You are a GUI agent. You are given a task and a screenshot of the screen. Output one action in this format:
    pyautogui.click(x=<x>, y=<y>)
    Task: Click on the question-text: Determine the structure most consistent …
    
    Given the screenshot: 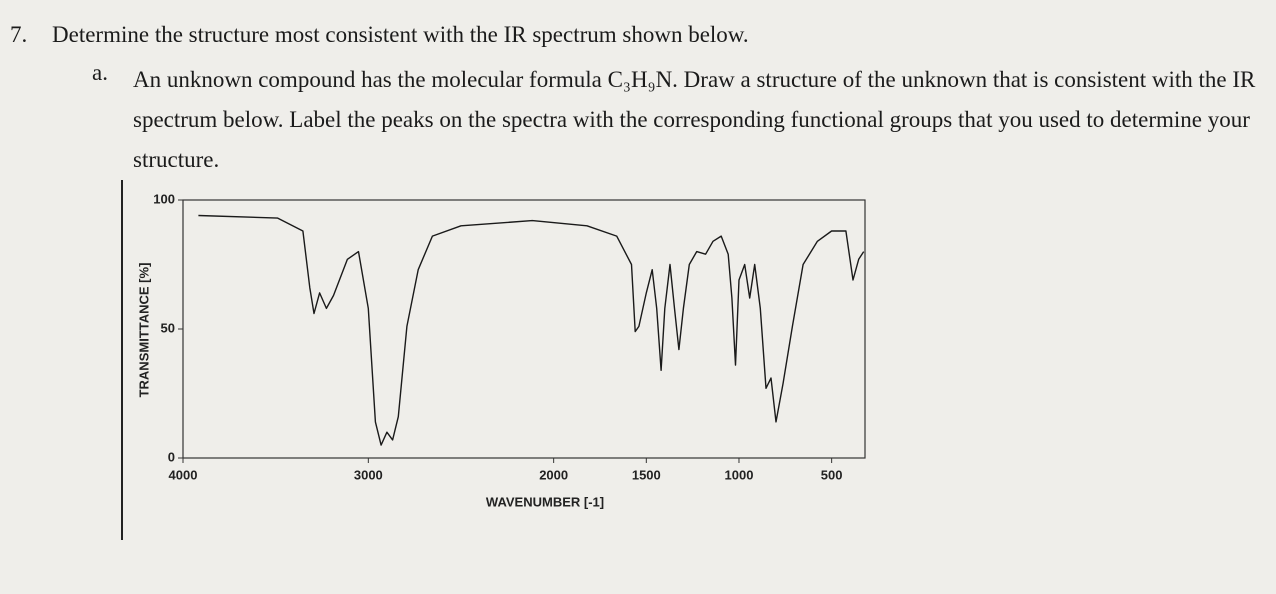 What is the action you would take?
    pyautogui.click(x=400, y=34)
    